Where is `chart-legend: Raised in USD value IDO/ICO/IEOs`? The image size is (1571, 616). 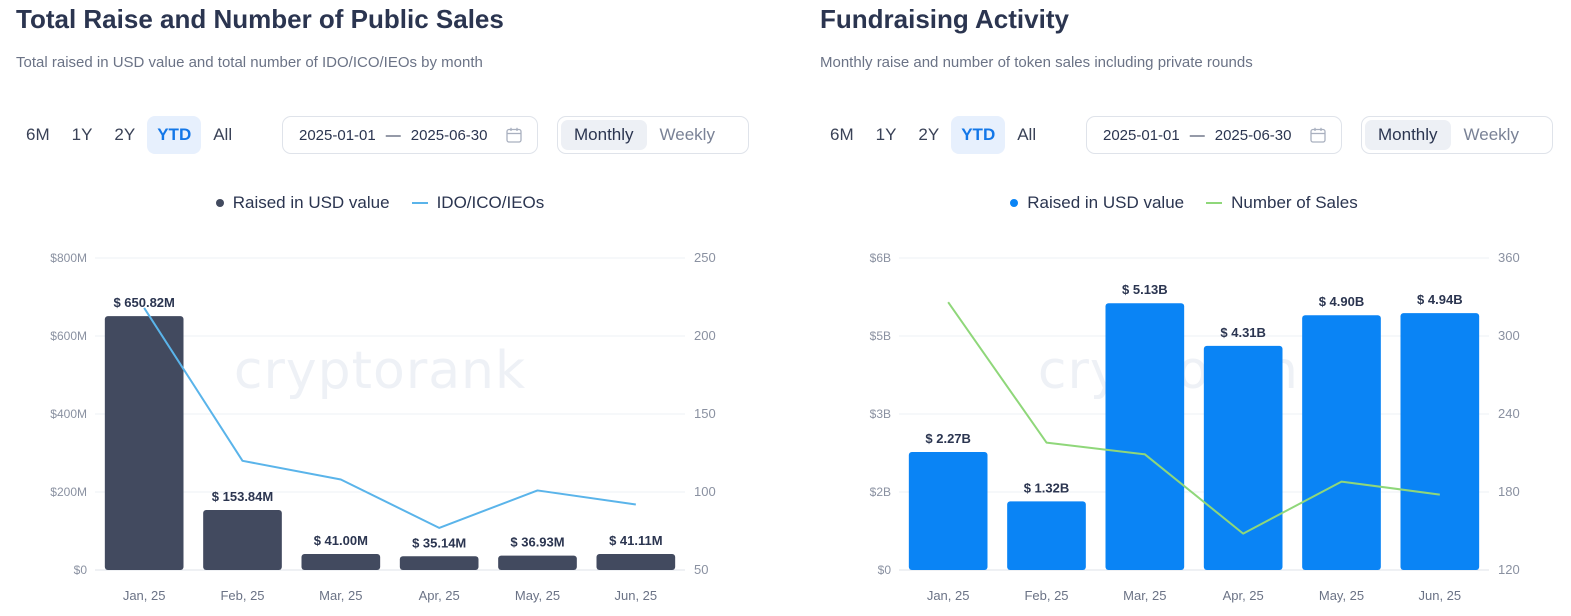 chart-legend: Raised in USD value IDO/ICO/IEOs is located at coordinates (380, 203).